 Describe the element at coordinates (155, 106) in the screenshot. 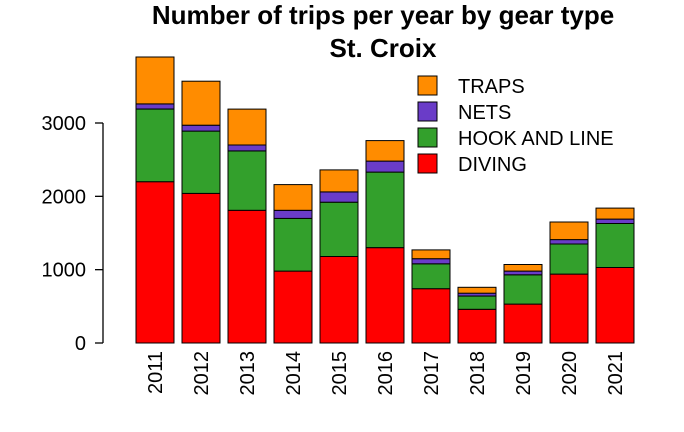

I see `bar-nets-2011` at that location.